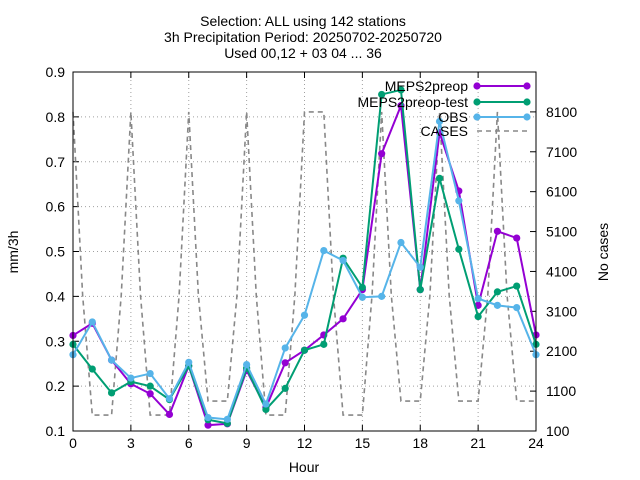 The image size is (640, 480). I want to click on legend-label: CASES, so click(444, 131).